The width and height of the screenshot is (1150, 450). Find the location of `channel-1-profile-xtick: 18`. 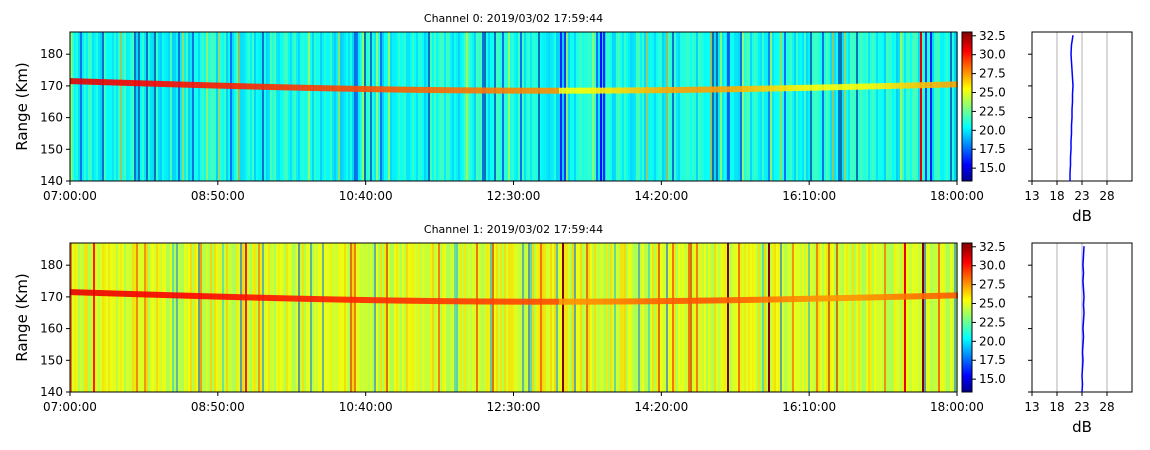

channel-1-profile-xtick: 18 is located at coordinates (1056, 407).